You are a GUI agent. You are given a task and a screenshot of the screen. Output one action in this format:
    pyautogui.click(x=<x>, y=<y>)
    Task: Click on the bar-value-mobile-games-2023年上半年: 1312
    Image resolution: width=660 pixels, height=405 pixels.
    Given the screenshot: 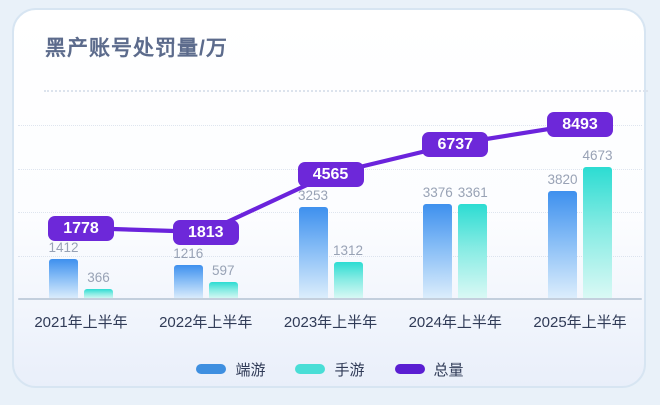 What is the action you would take?
    pyautogui.click(x=348, y=250)
    